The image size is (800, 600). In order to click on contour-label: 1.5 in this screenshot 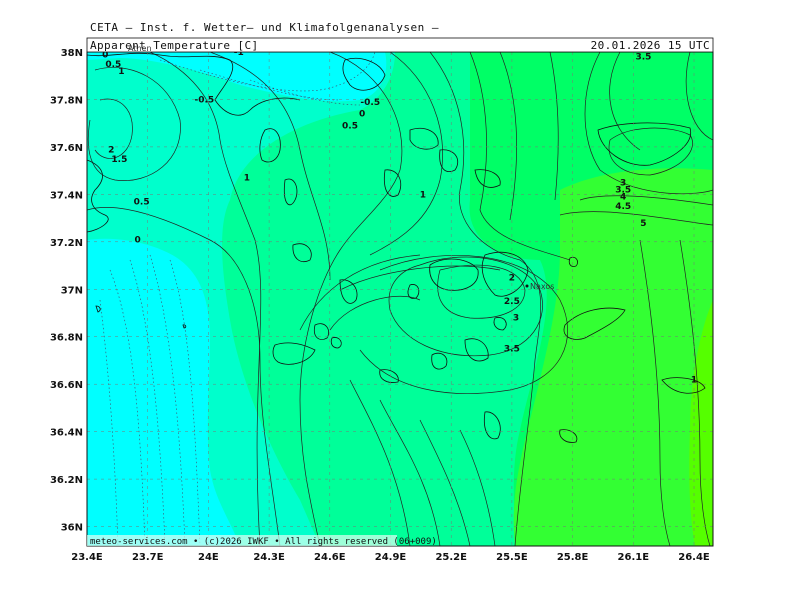, I will do `click(119, 160)`.